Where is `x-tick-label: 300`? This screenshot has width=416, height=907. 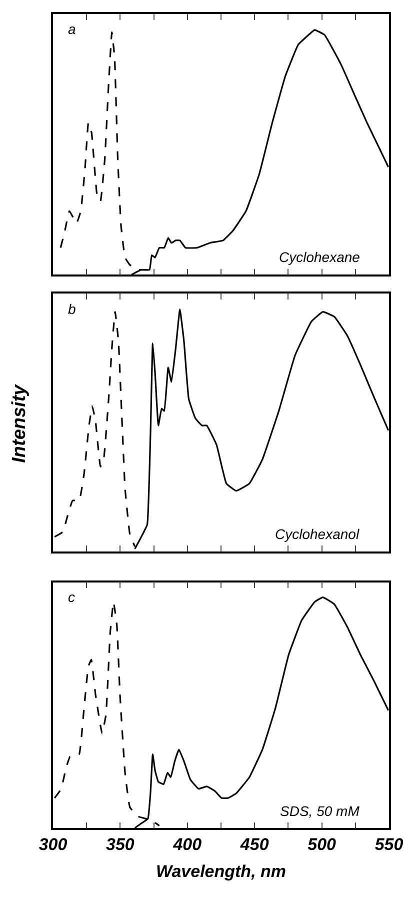 x-tick-label: 300 is located at coordinates (53, 844).